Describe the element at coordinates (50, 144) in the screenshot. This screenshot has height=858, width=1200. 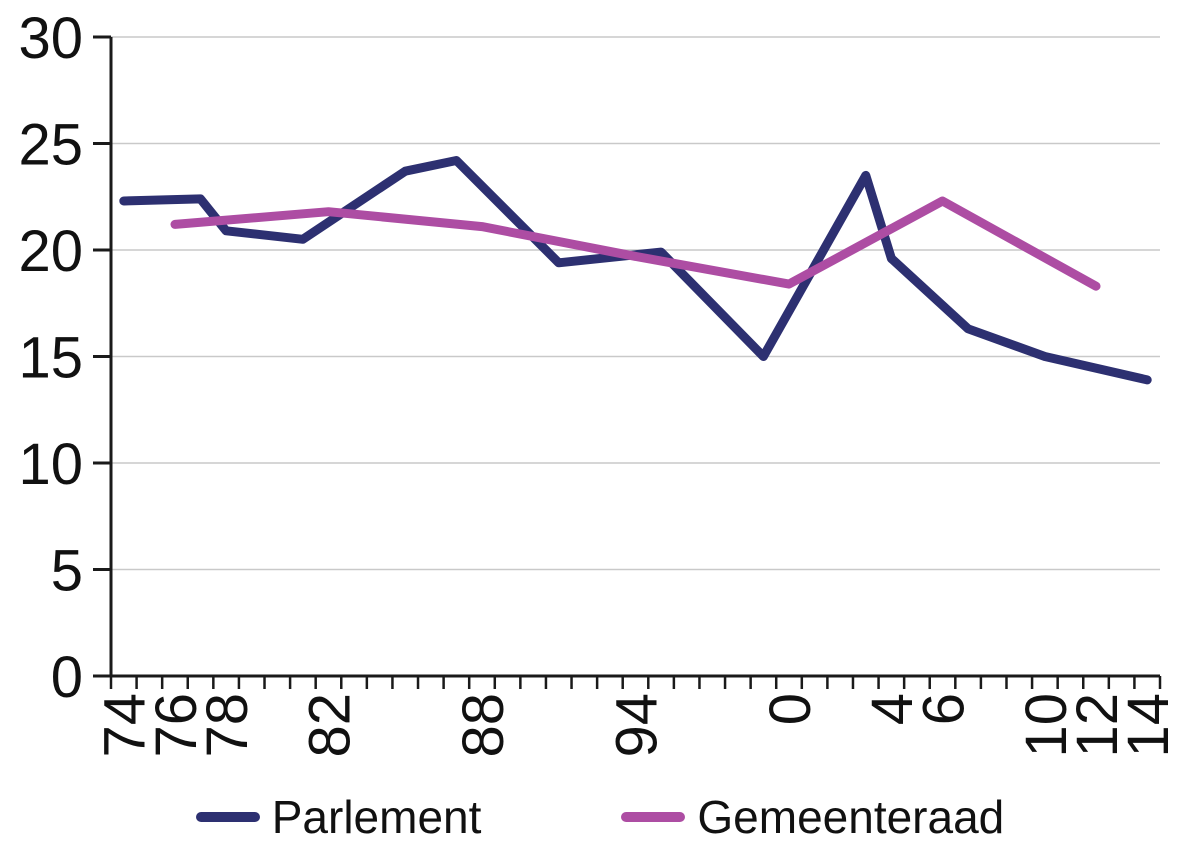
I see `y-tick-label: 25` at that location.